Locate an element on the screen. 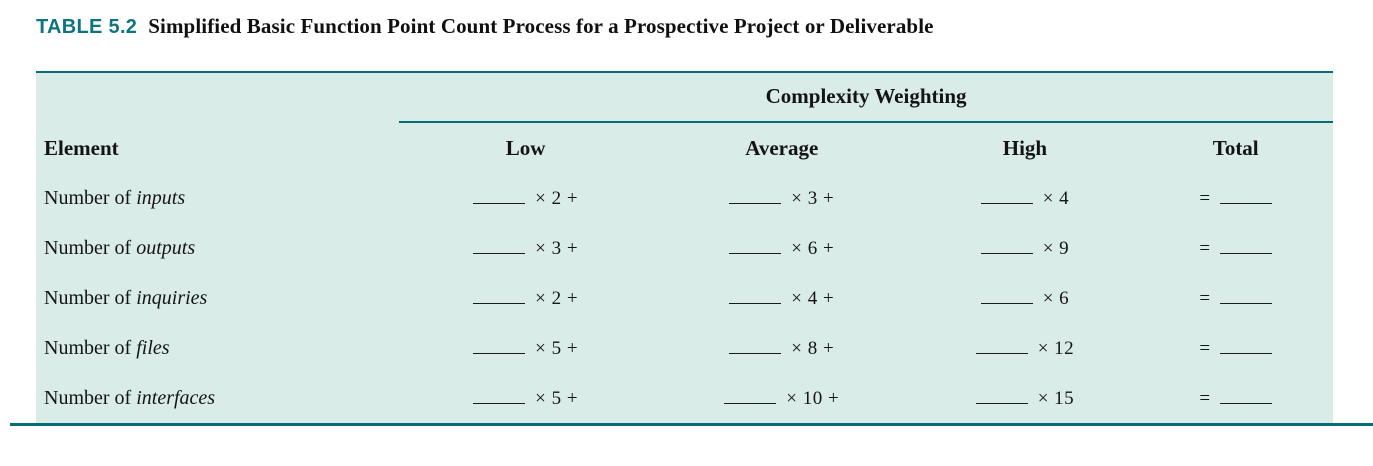 Image resolution: width=1373 pixels, height=466 pixels. col-header-low: Low is located at coordinates (525, 147).